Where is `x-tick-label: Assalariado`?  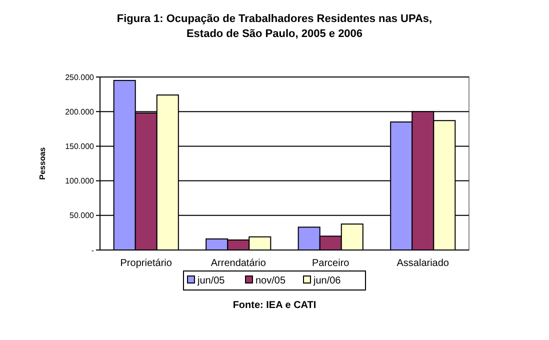
x-tick-label: Assalariado is located at coordinates (423, 263).